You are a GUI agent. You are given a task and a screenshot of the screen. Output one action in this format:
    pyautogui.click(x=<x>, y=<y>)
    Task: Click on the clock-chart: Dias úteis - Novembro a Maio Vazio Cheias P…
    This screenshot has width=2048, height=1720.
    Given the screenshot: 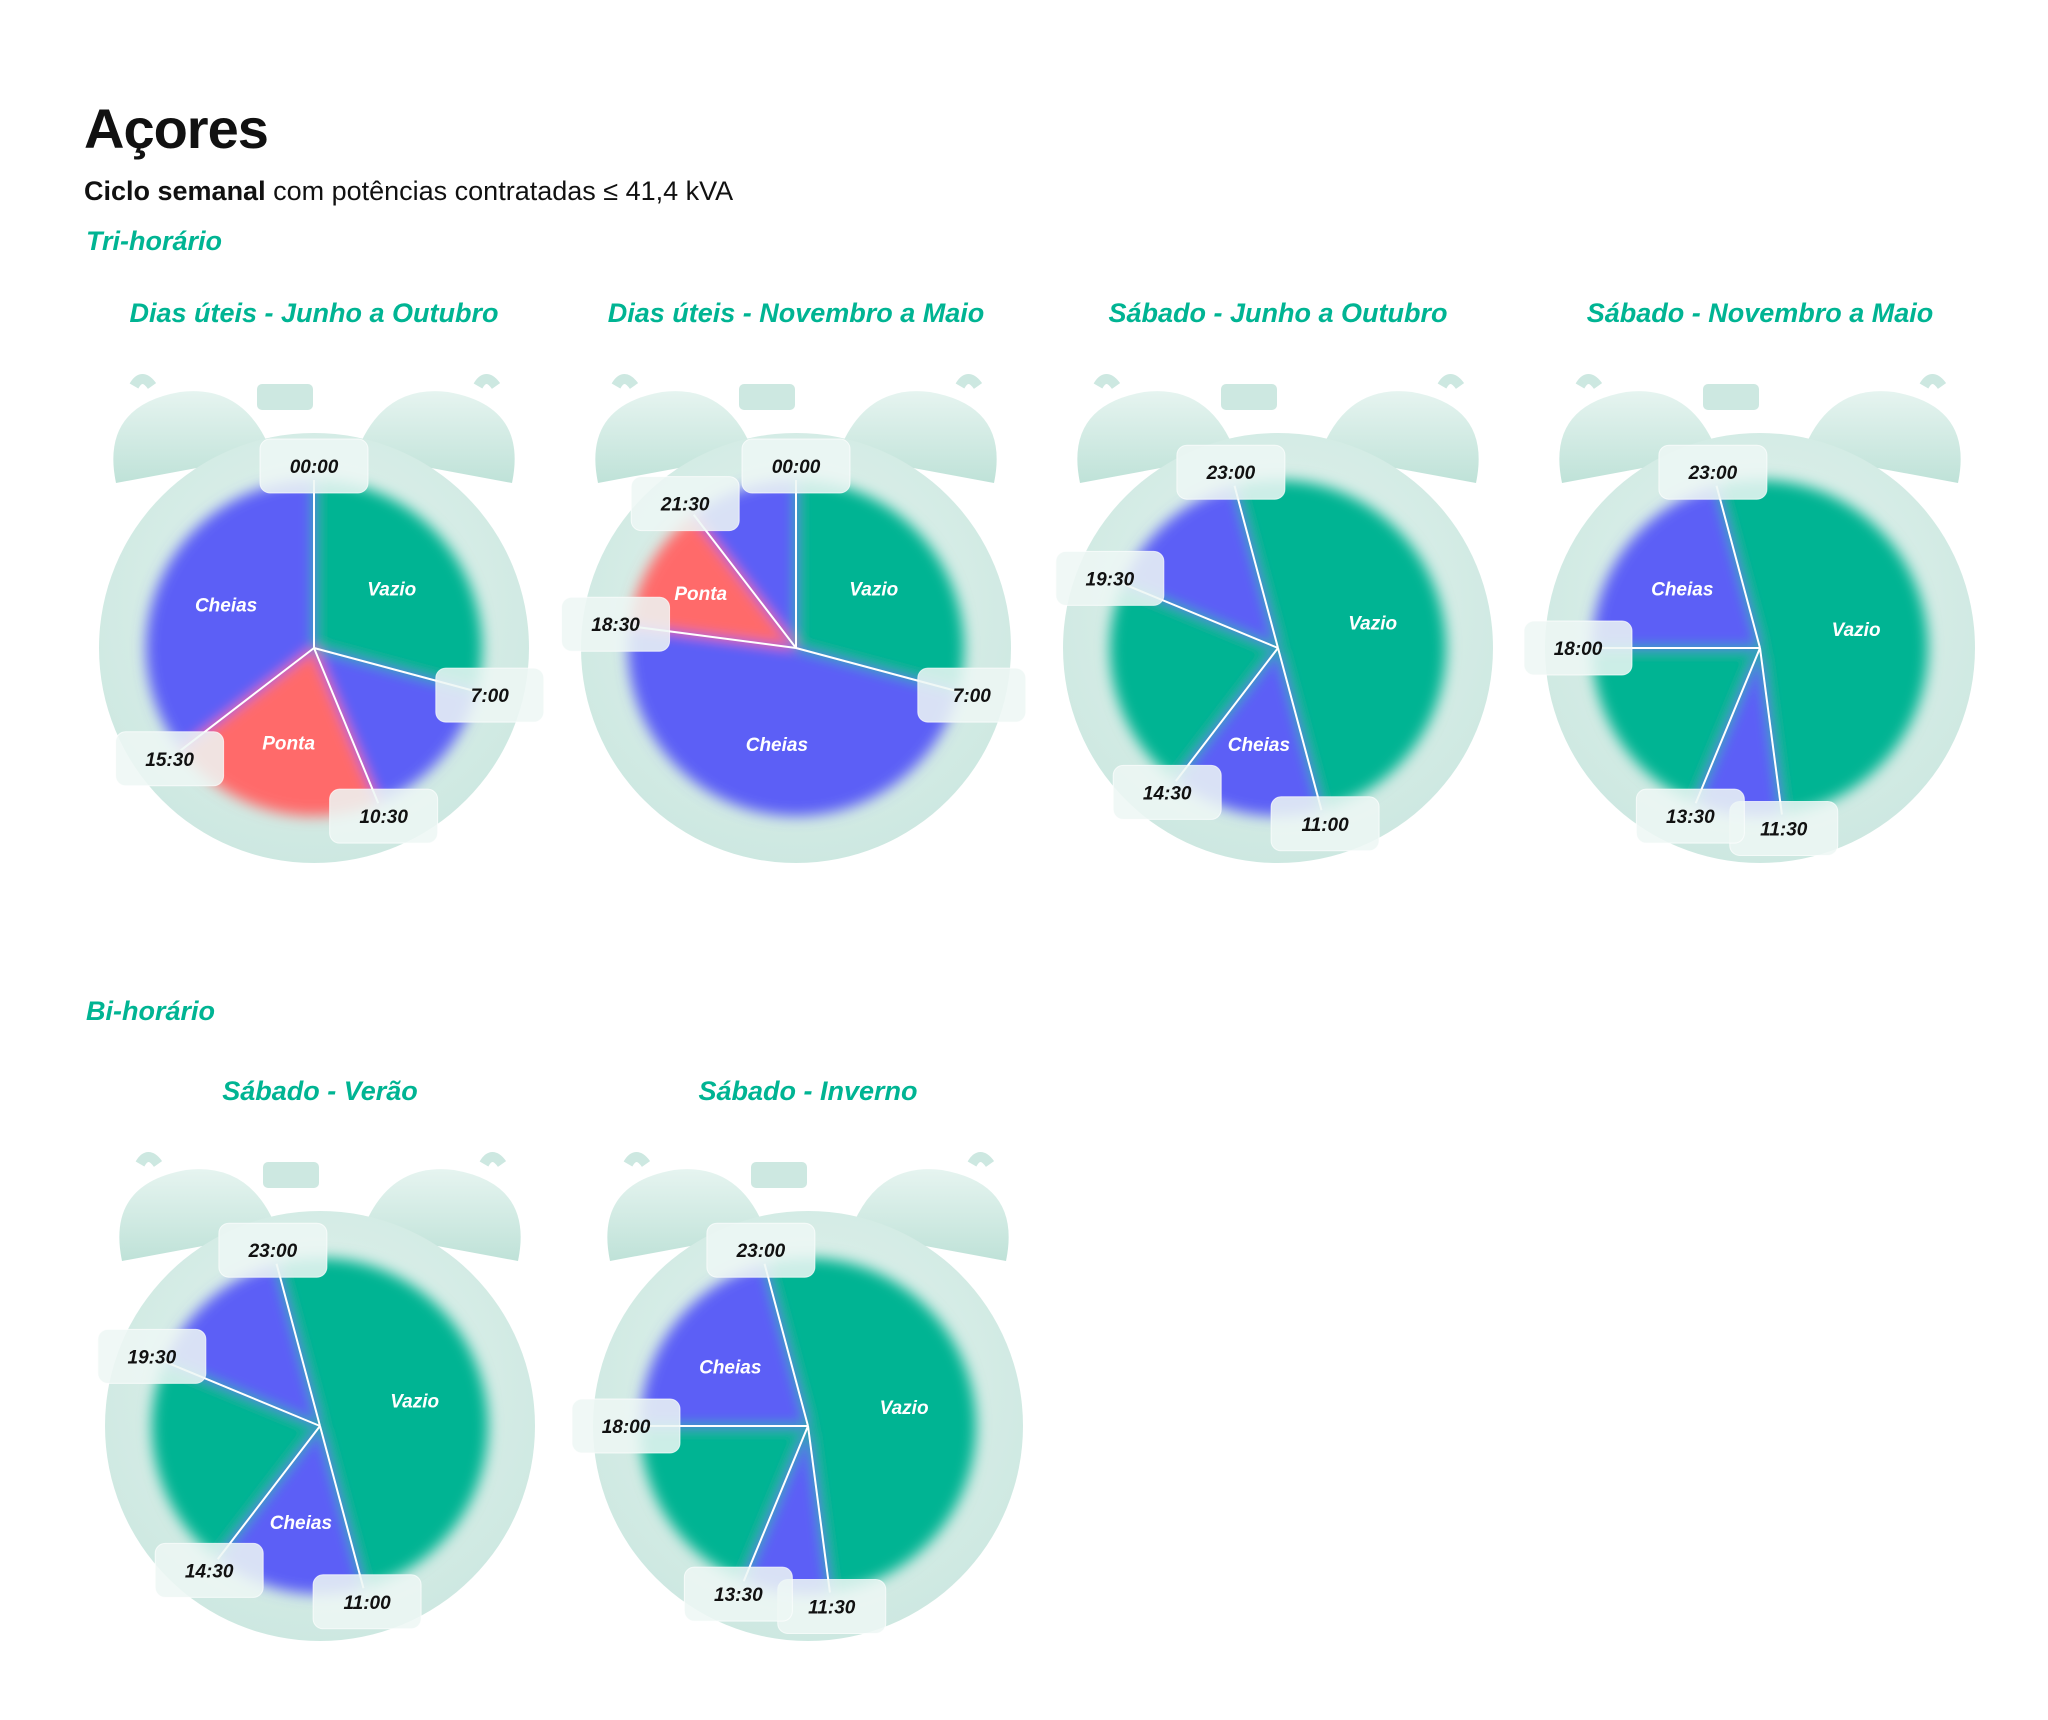 What is the action you would take?
    pyautogui.click(x=794, y=580)
    